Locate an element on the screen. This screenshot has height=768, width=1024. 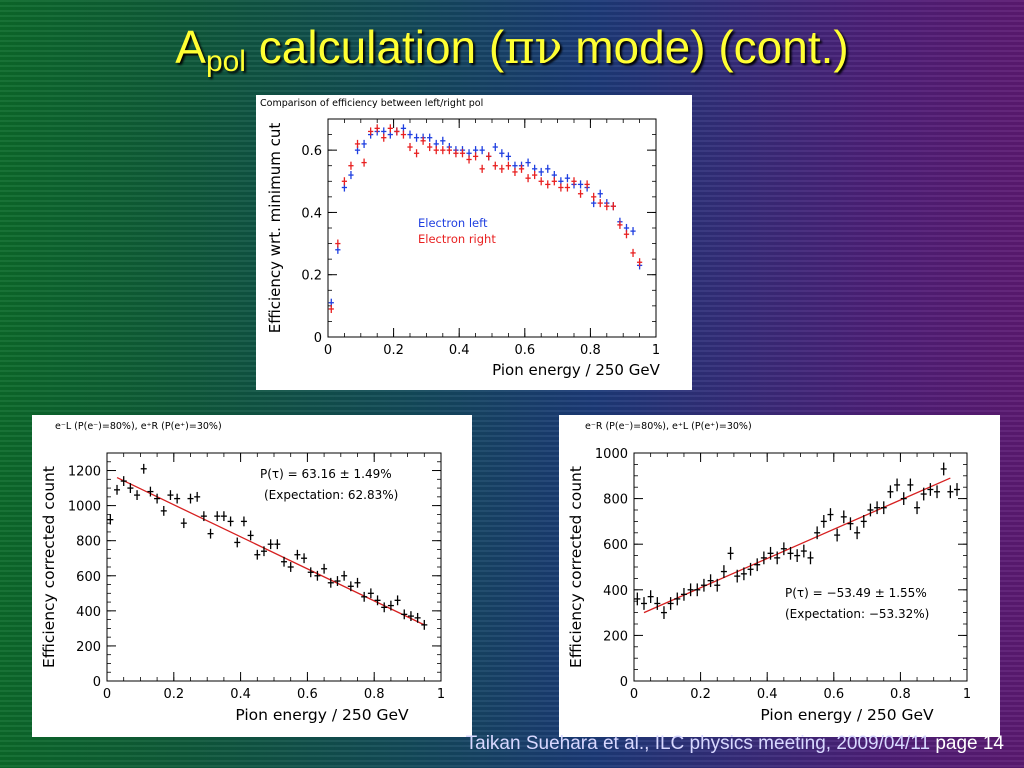
y-tick-label: 800 is located at coordinates (615, 500).